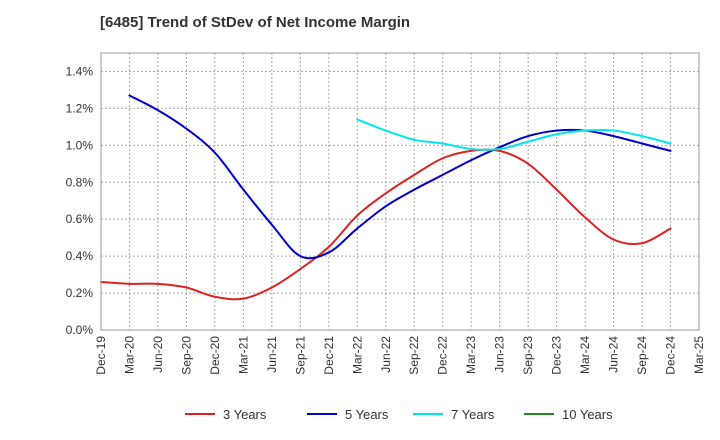 Image resolution: width=720 pixels, height=440 pixels. I want to click on x-tick-label: Mar-20, so click(129, 355).